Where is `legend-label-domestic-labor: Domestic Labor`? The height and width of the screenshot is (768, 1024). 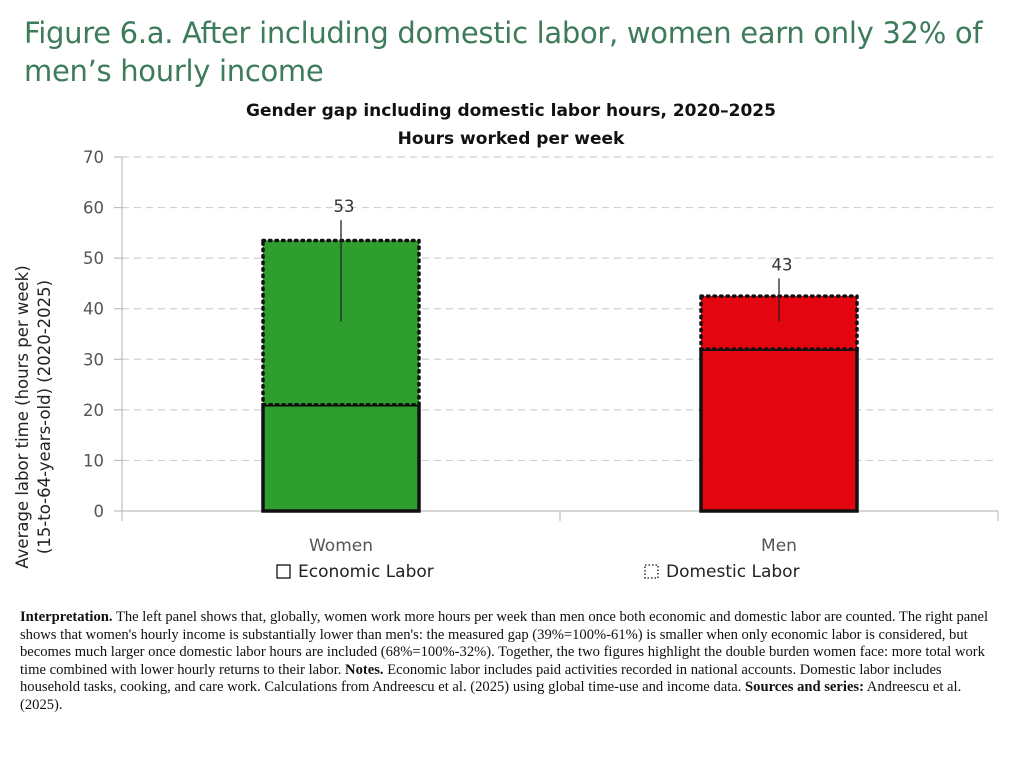
legend-label-domestic-labor: Domestic Labor is located at coordinates (733, 572).